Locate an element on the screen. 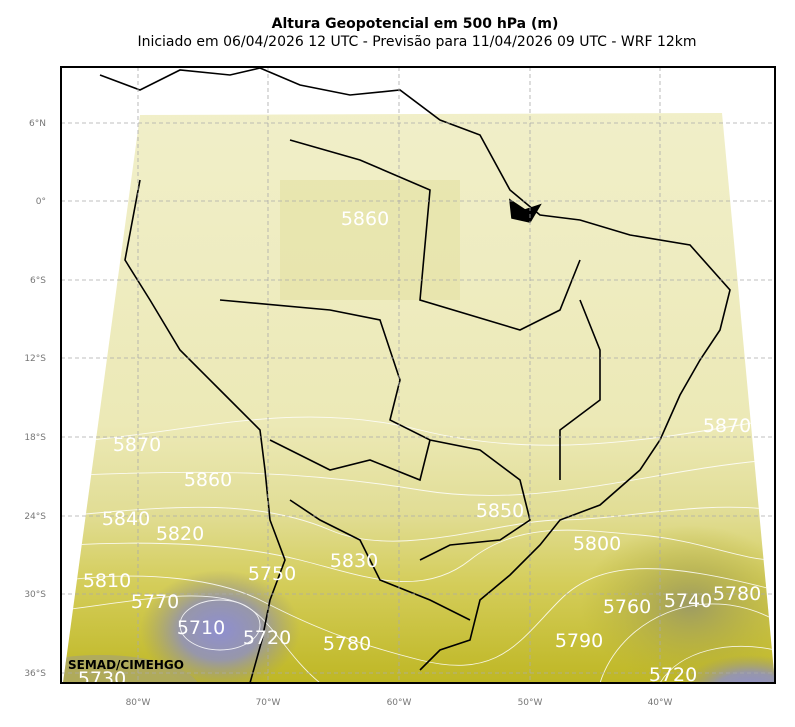 Image resolution: width=795 pixels, height=727 pixels. latitude-label: 24°S is located at coordinates (35, 517).